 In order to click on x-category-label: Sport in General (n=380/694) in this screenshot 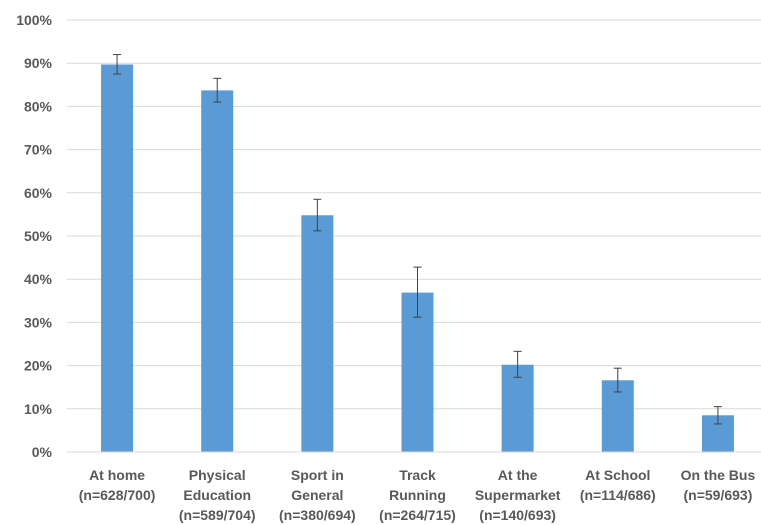, I will do `click(317, 495)`.